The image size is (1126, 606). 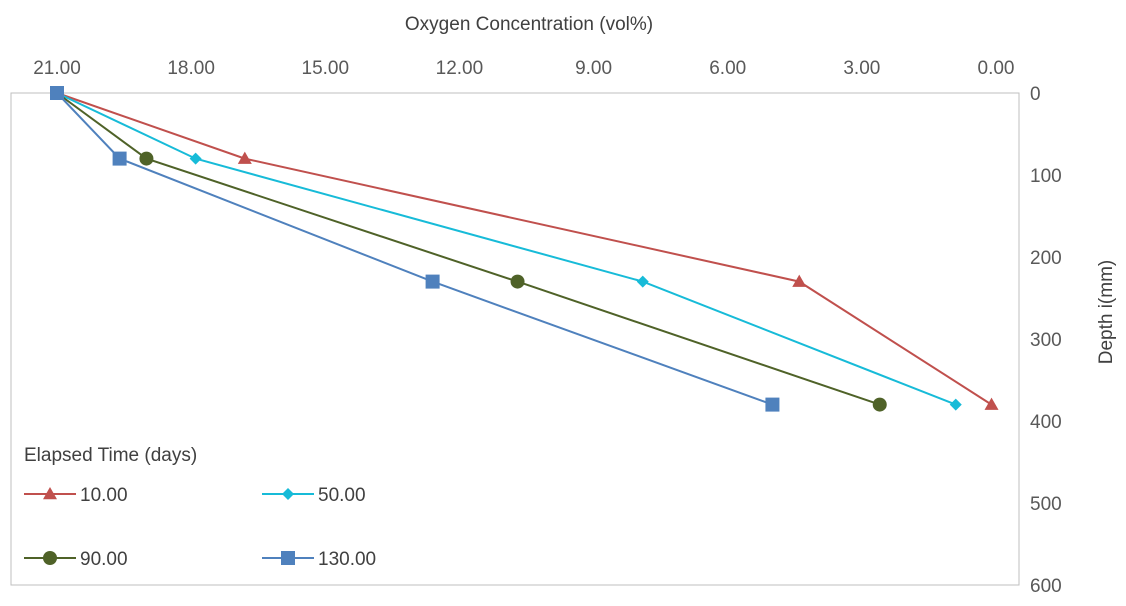 I want to click on y-tick-label: 0, so click(x=1035, y=94).